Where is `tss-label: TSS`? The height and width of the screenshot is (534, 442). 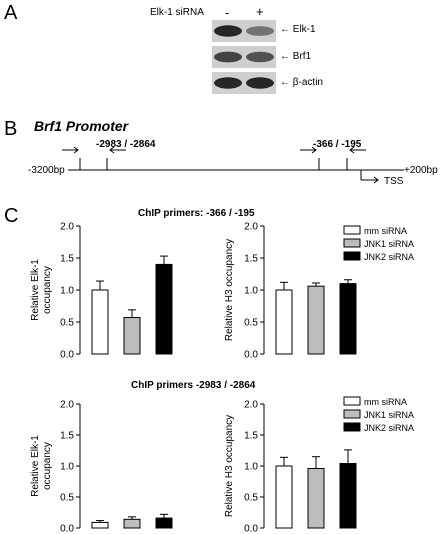 tss-label: TSS is located at coordinates (394, 181).